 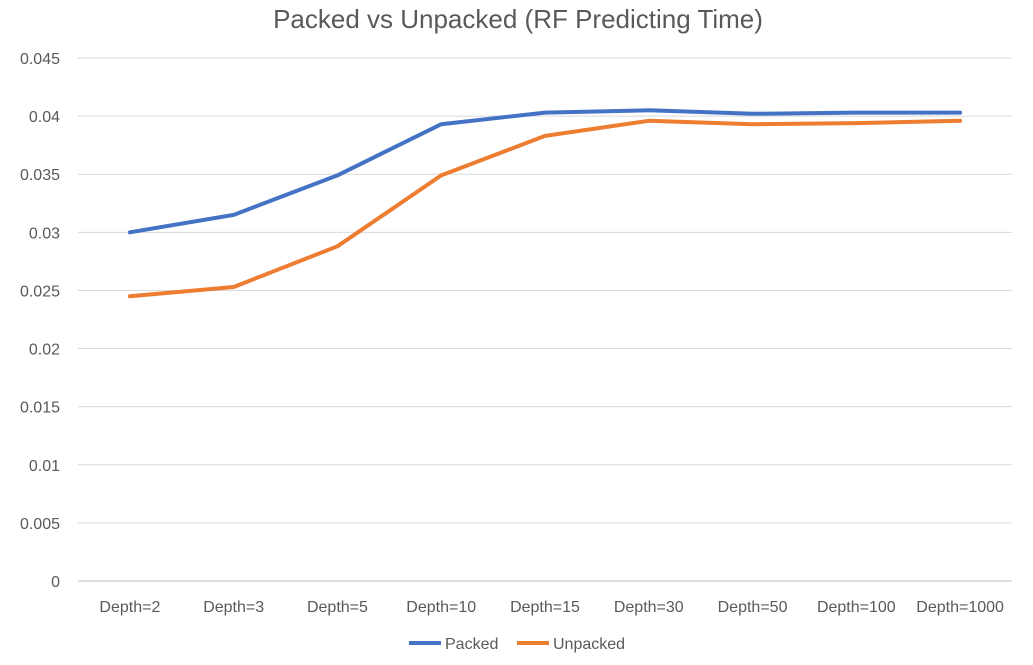 I want to click on y-tick-label: 0.005, so click(x=40, y=524).